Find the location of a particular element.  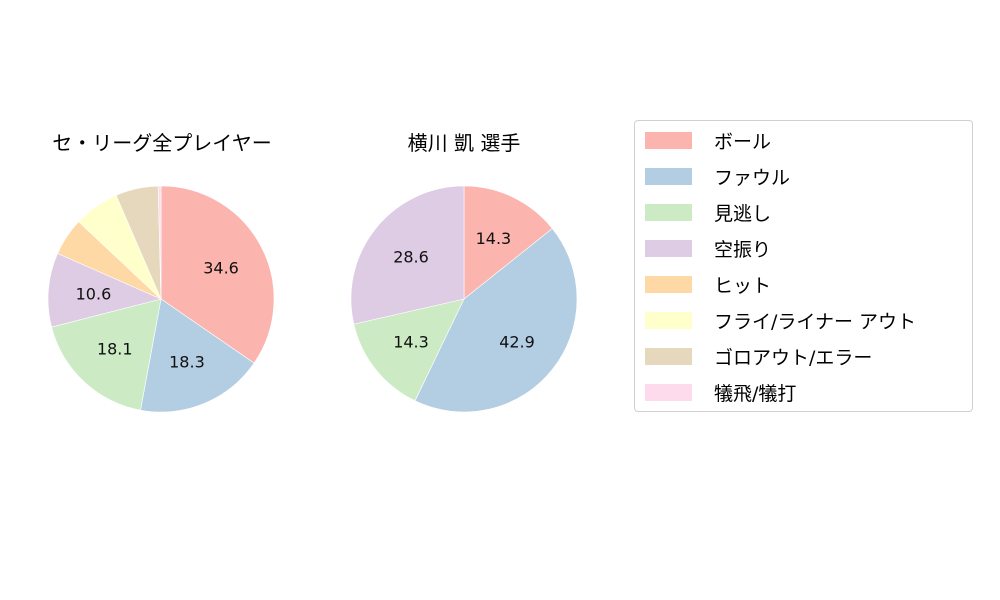

legend-item: 見逃し is located at coordinates (708, 212).